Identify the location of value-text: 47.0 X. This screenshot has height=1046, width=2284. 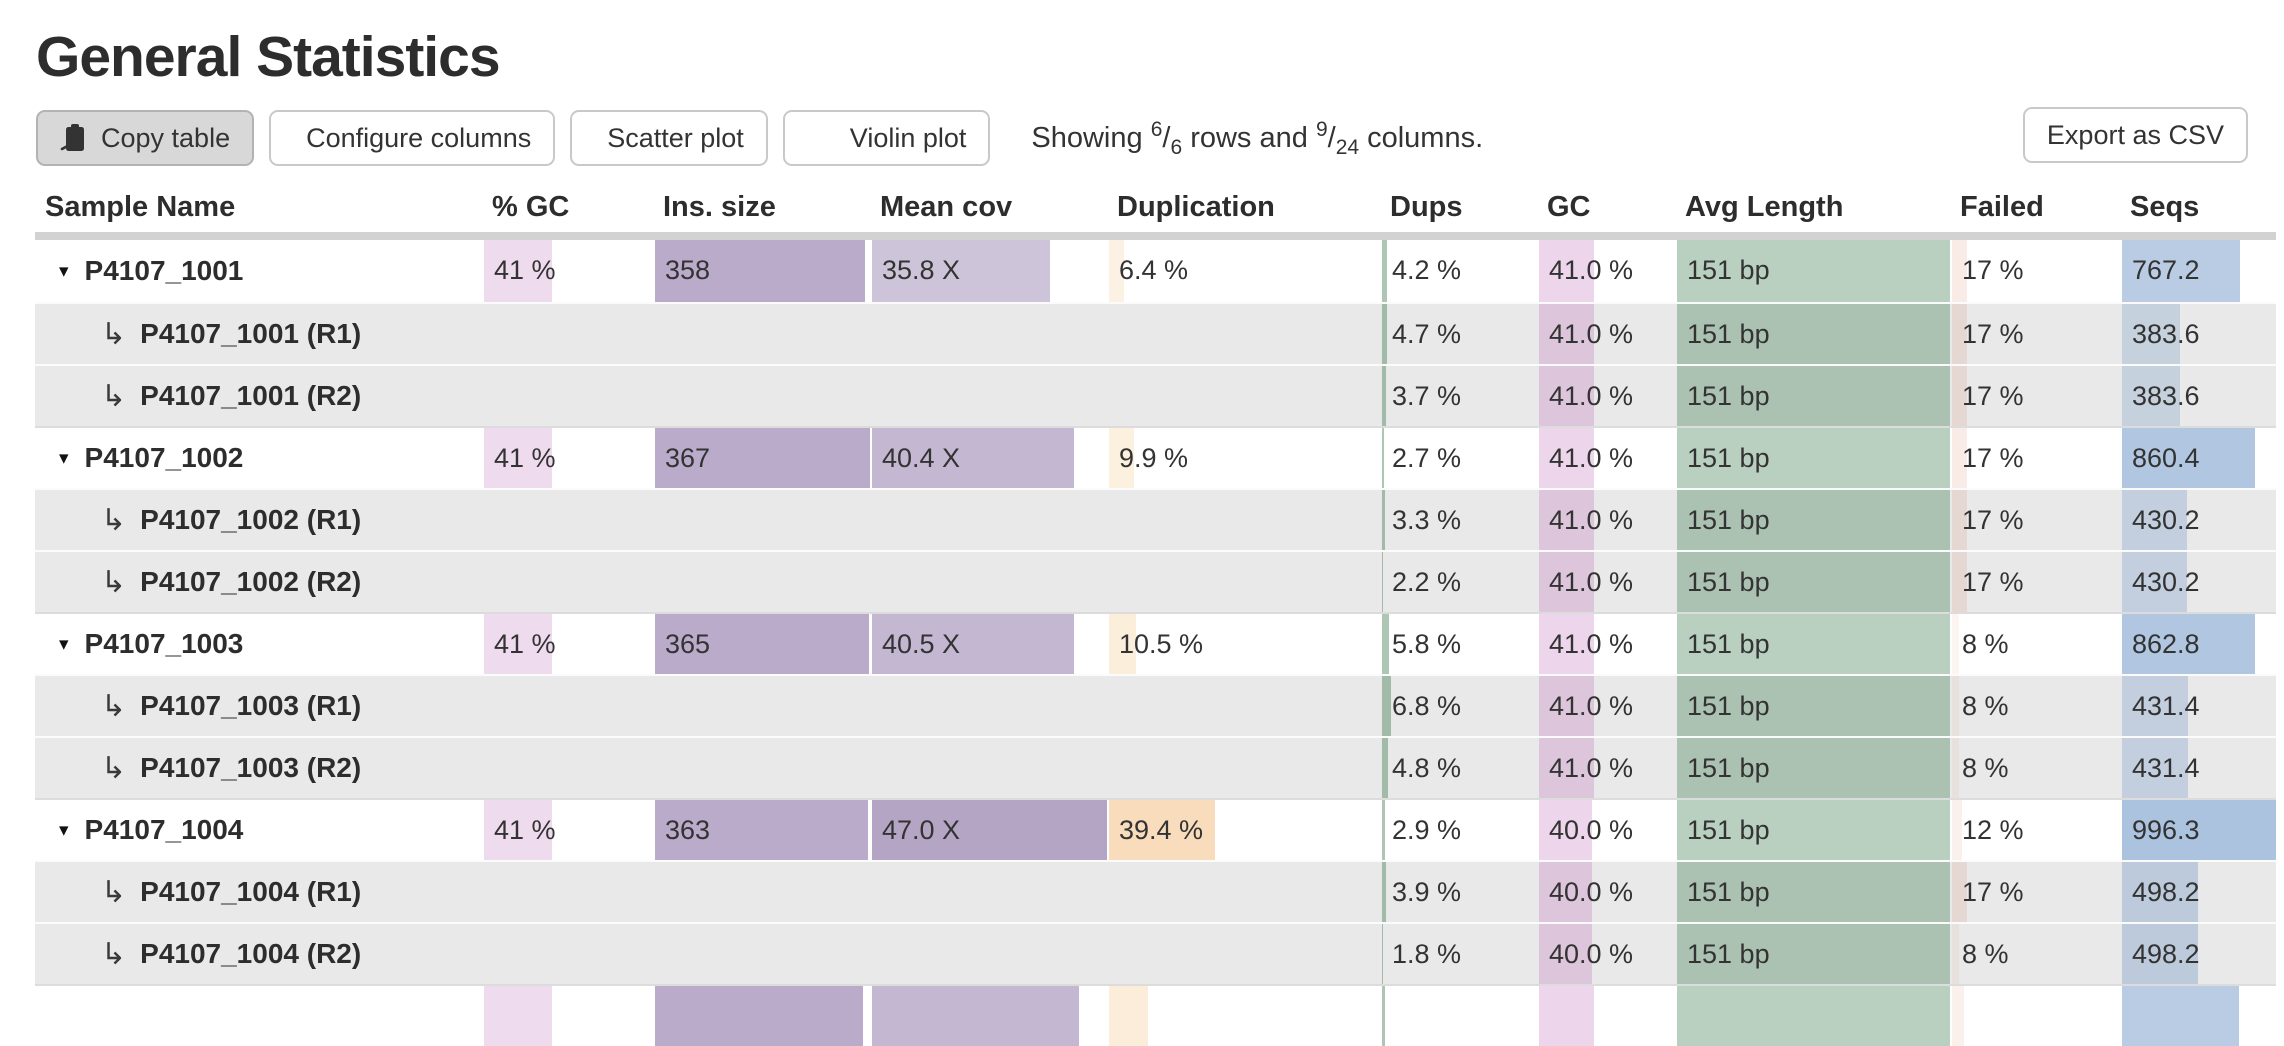
(921, 830).